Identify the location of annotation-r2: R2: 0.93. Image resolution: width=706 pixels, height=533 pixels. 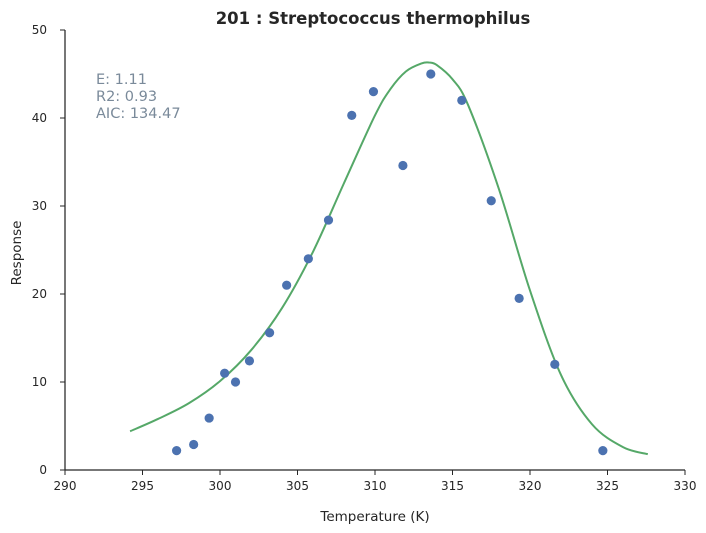
(126, 97).